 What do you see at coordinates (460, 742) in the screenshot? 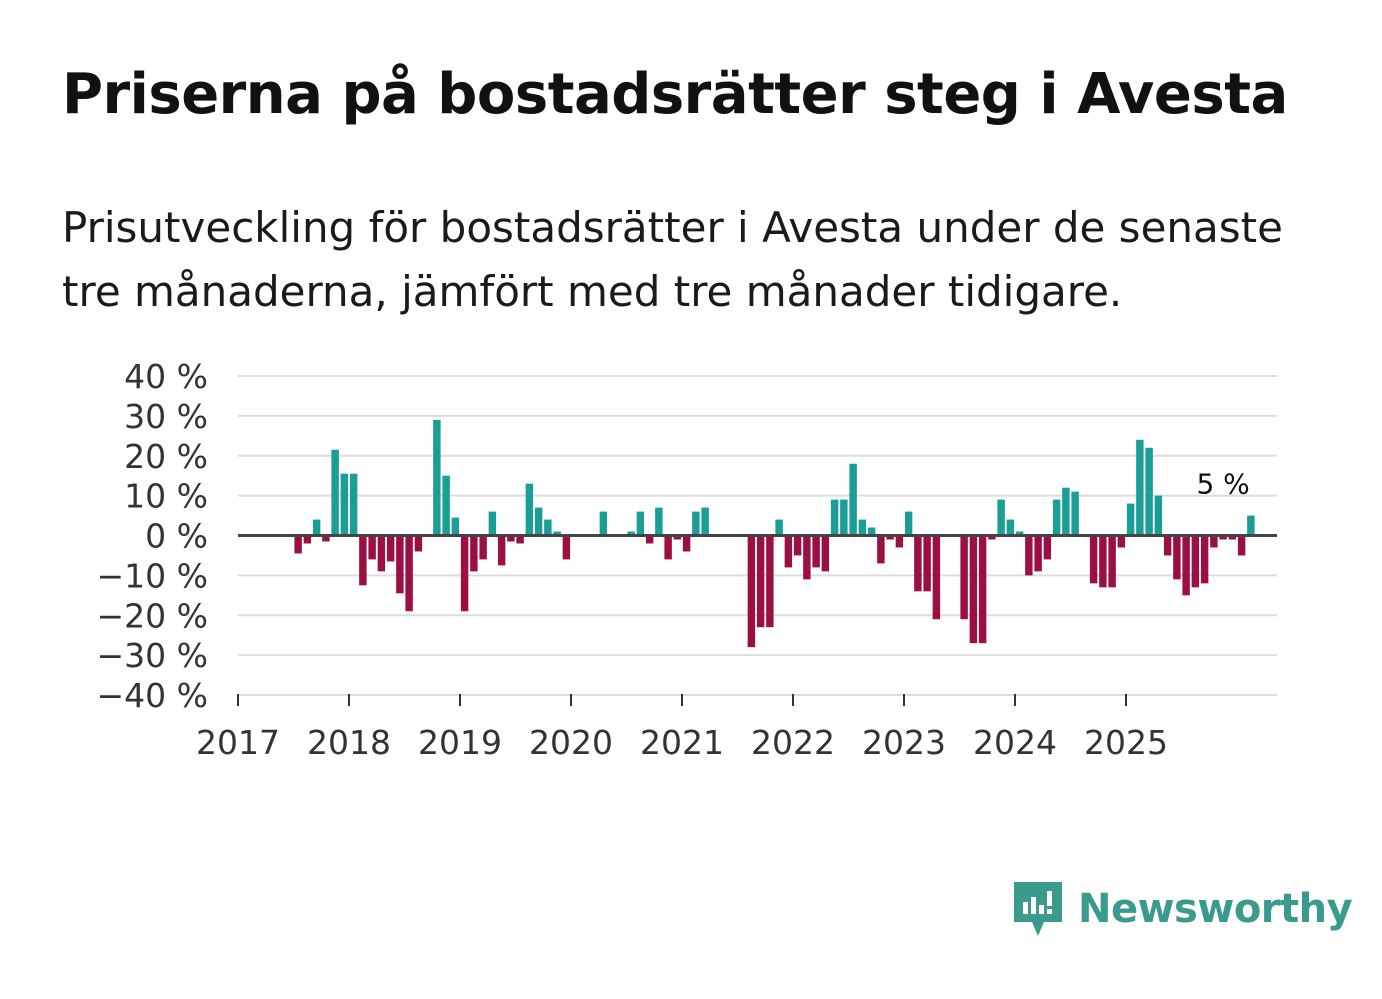
I see `x-tick-label: 2019` at bounding box center [460, 742].